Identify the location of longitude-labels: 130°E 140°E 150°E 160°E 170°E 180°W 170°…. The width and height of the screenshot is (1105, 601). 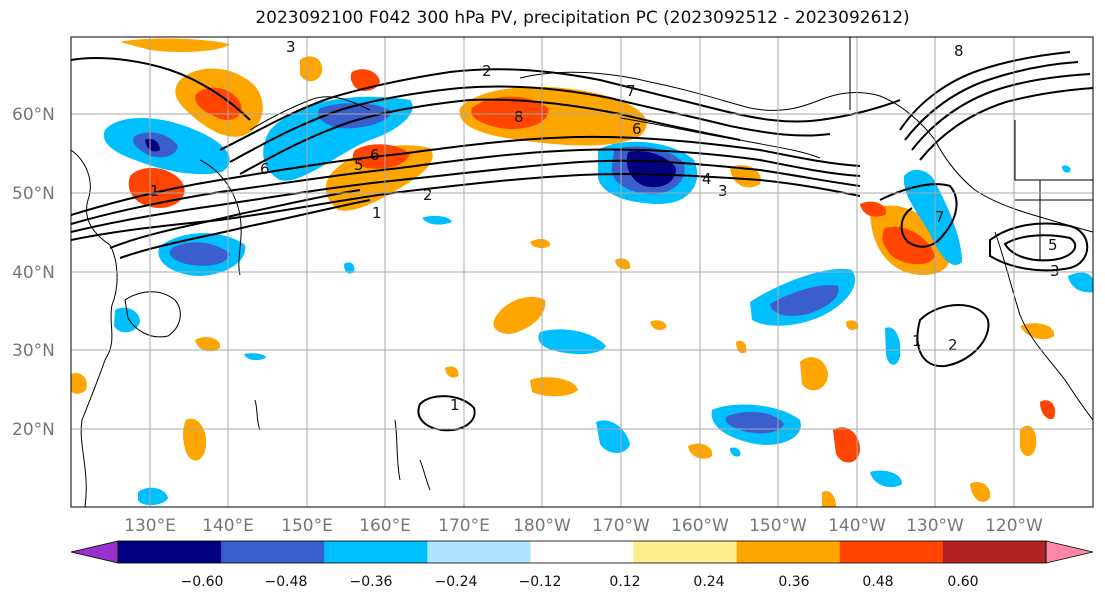
(583, 526).